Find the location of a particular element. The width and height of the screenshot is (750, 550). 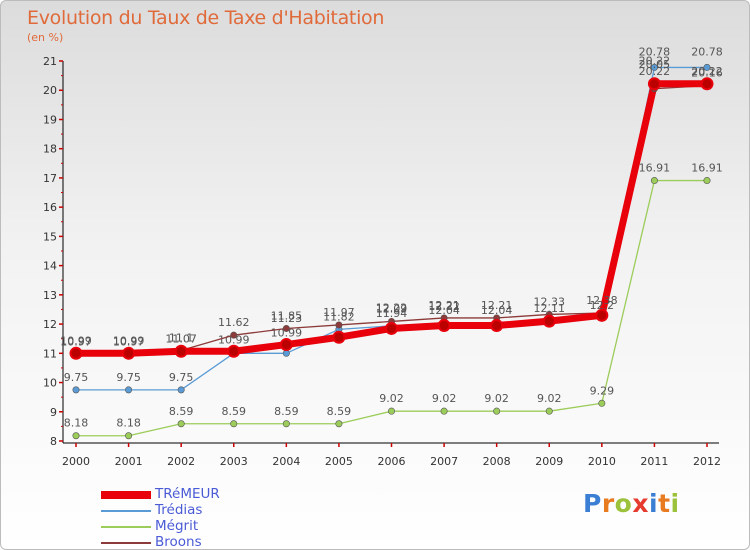

logo-letter: t is located at coordinates (664, 503).